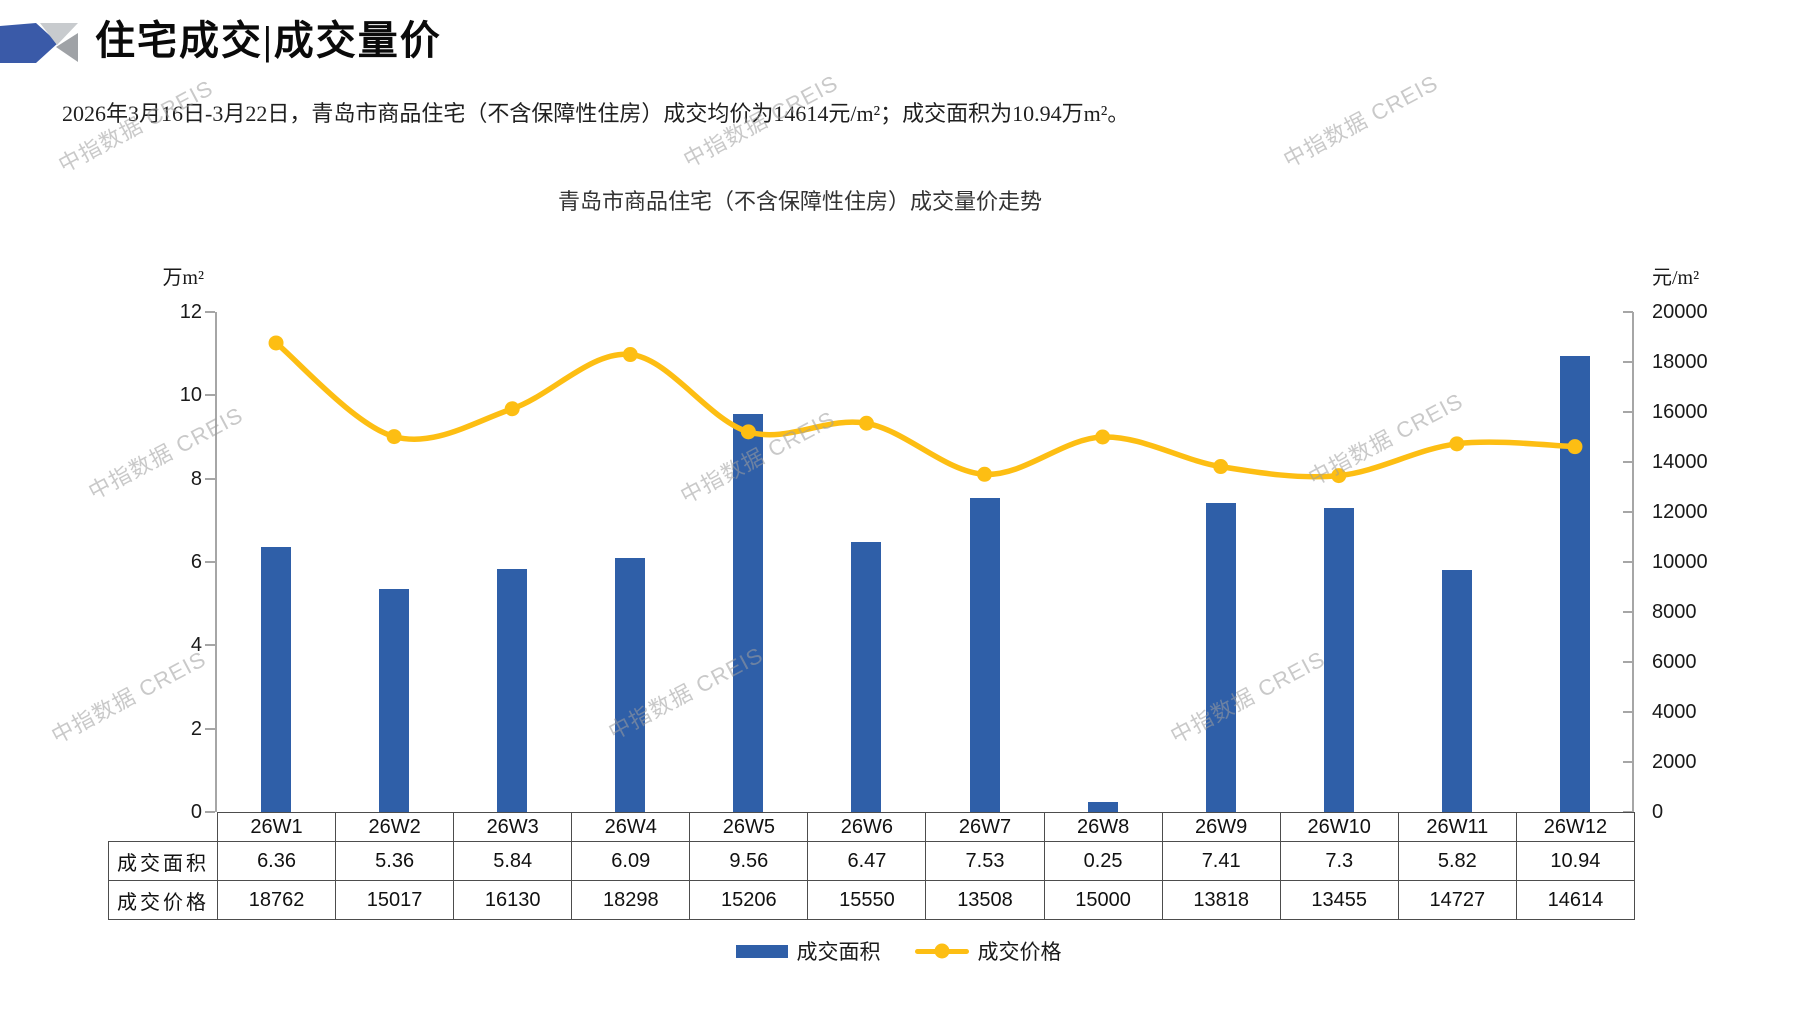 This screenshot has height=1010, width=1797. What do you see at coordinates (1221, 827) in the screenshot?
I see `table-header-26W9: 26W9` at bounding box center [1221, 827].